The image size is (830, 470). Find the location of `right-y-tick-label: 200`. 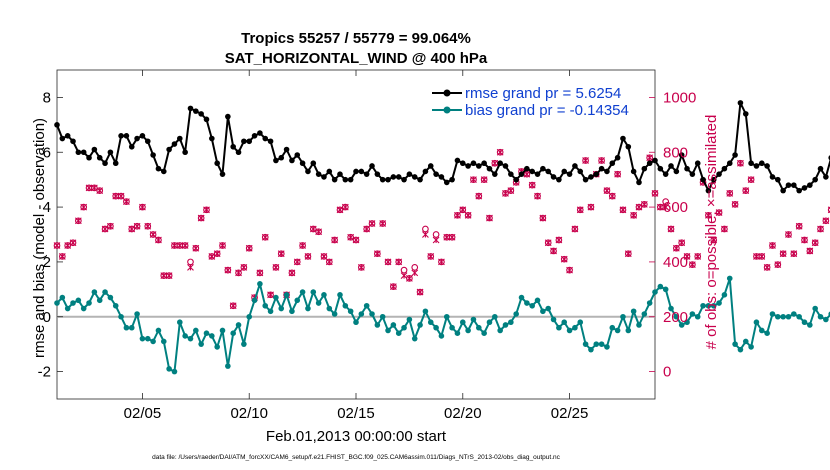

right-y-tick-label: 200 is located at coordinates (675, 317).